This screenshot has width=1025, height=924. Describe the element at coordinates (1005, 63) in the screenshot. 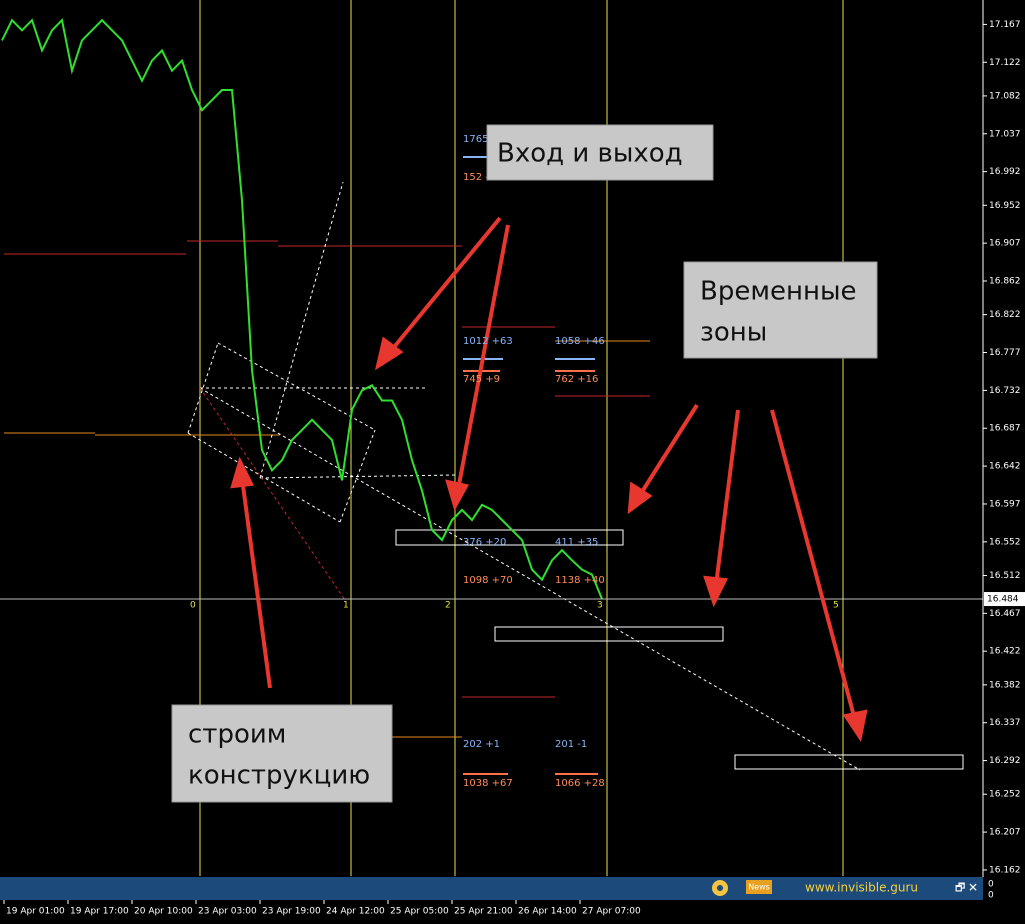

I see `price-tick-label: 17.122` at that location.